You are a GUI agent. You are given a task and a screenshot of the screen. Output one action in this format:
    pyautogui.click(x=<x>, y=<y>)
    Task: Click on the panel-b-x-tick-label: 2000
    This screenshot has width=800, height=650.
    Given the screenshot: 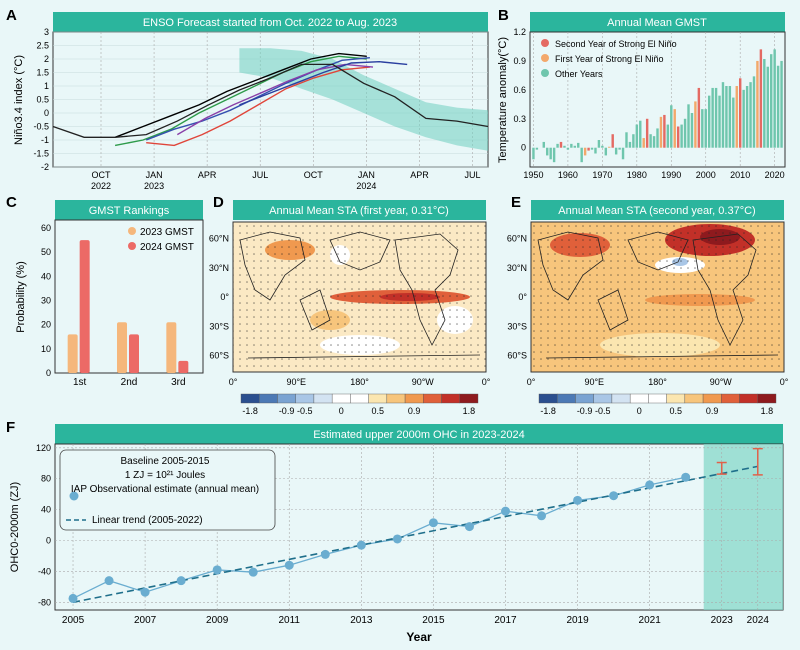 What is the action you would take?
    pyautogui.click(x=706, y=175)
    